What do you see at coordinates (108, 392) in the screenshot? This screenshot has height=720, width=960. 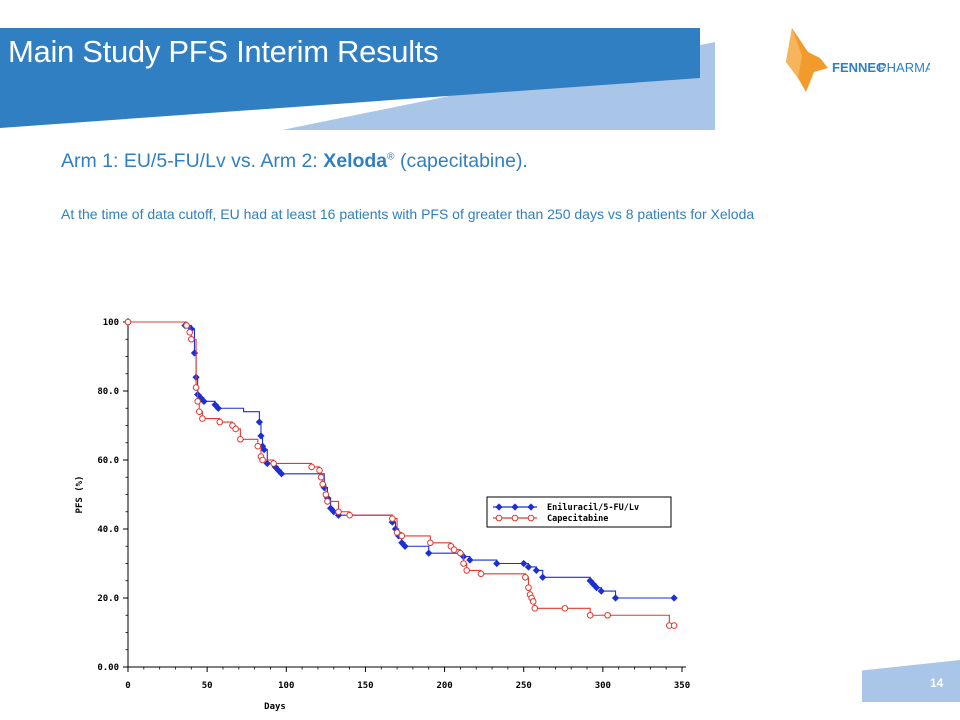 I see `y-tick-label: 80.0` at bounding box center [108, 392].